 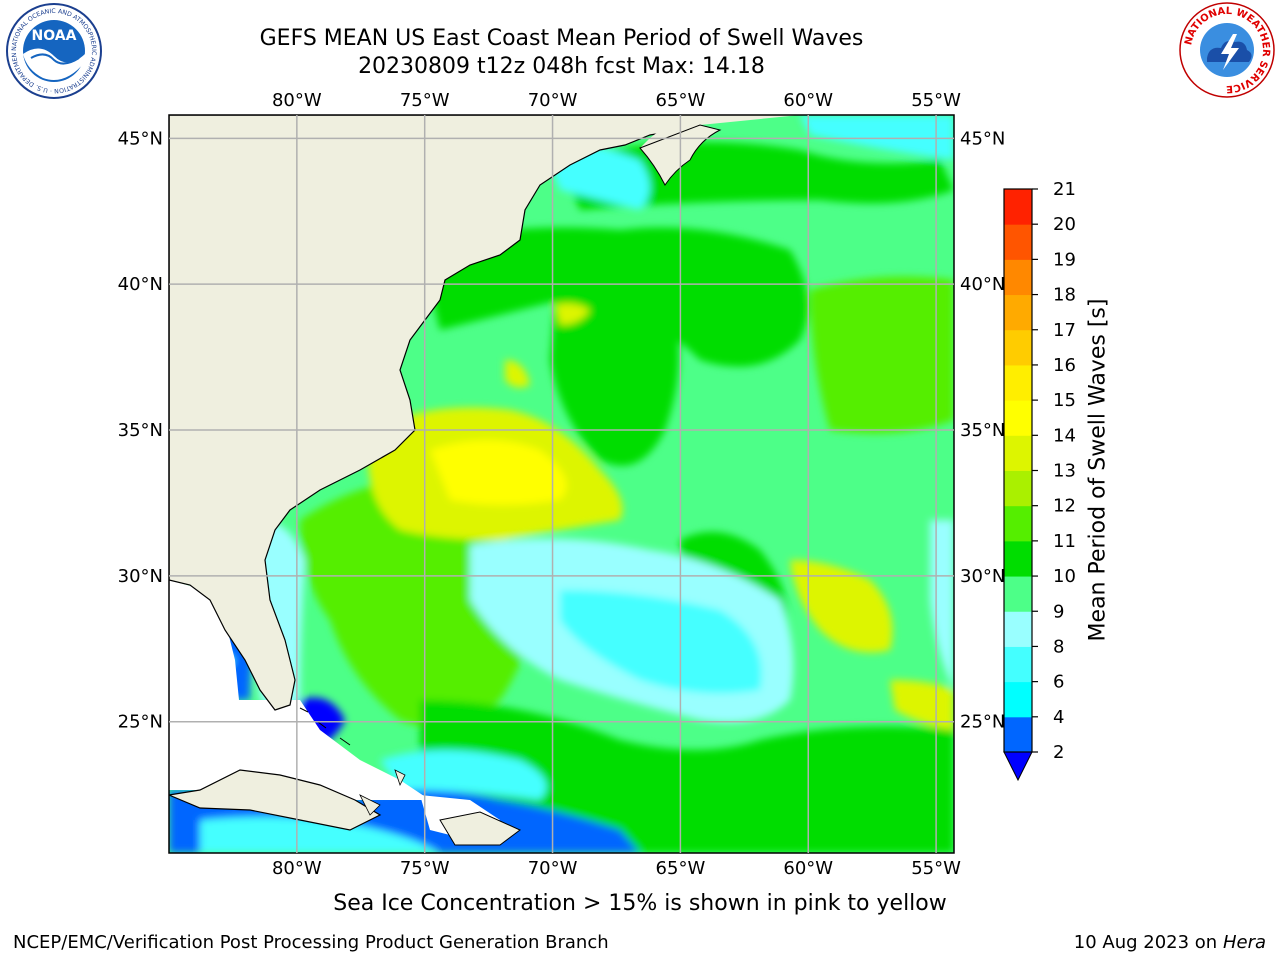 I want to click on lon-label-bottom: 60°W, so click(x=808, y=868).